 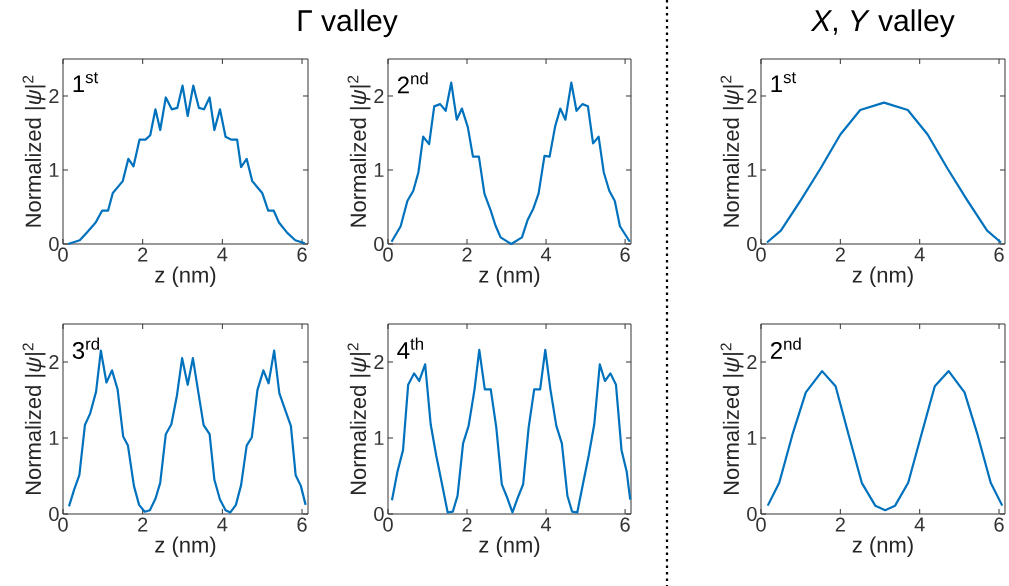 What do you see at coordinates (348, 23) in the screenshot?
I see `chart-title: Γ valley` at bounding box center [348, 23].